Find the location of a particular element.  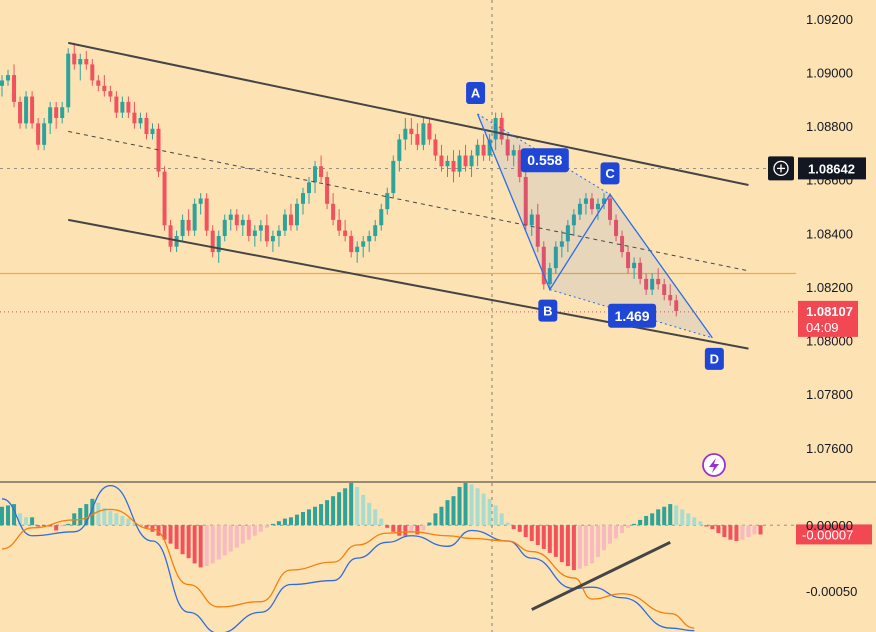

price-tick-label: 1.08400 is located at coordinates (829, 233).